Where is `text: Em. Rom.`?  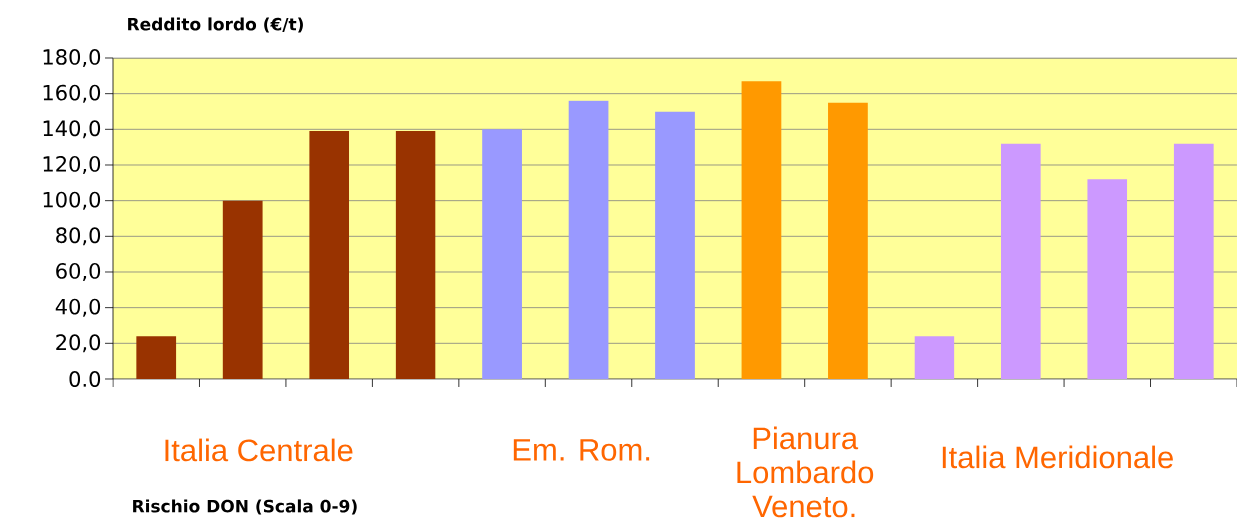 text: Em. Rom. is located at coordinates (581, 450).